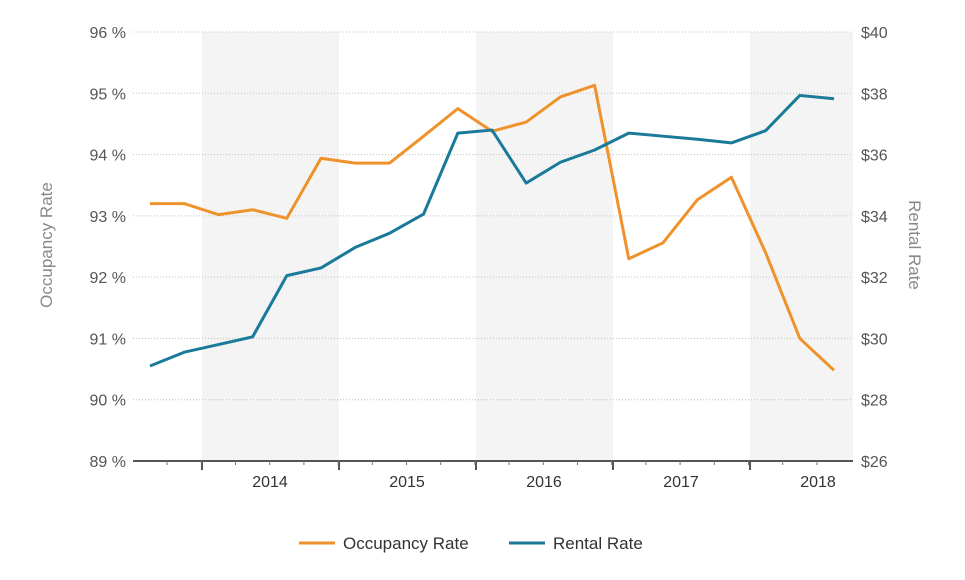 Image resolution: width=965 pixels, height=580 pixels. Describe the element at coordinates (598, 543) in the screenshot. I see `legend-label-rental-rate: Rental Rate` at that location.